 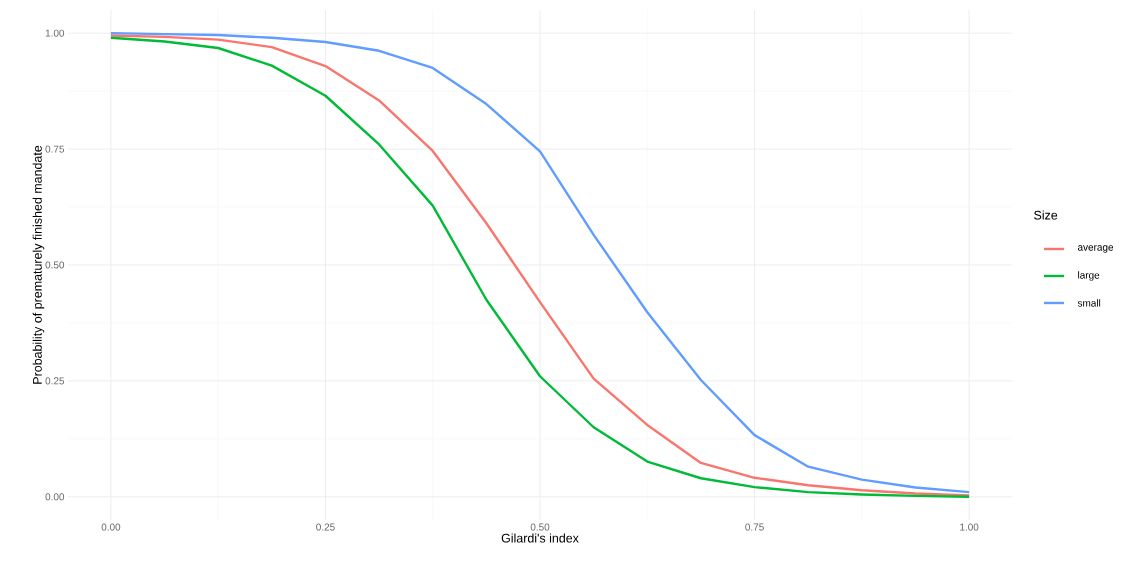 What do you see at coordinates (38, 264) in the screenshot?
I see `y-axis-title: Probability of prematurely finished mandate` at bounding box center [38, 264].